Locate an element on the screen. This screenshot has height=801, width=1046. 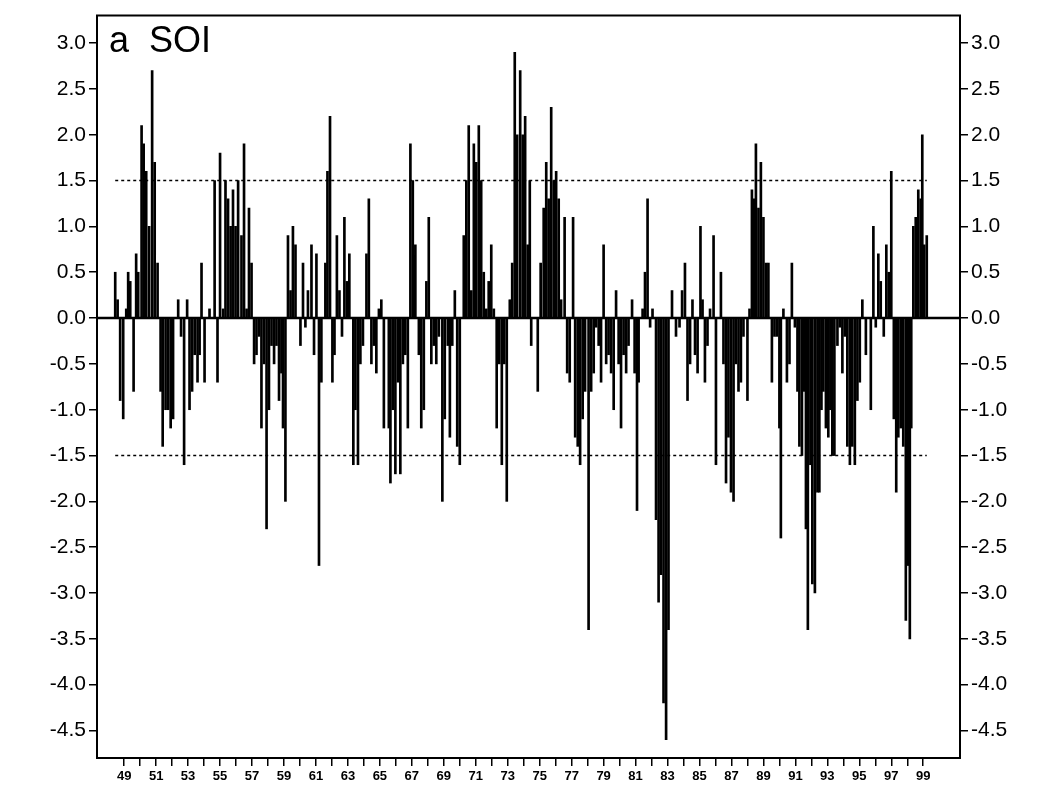
chart-title: a SOI is located at coordinates (160, 39).